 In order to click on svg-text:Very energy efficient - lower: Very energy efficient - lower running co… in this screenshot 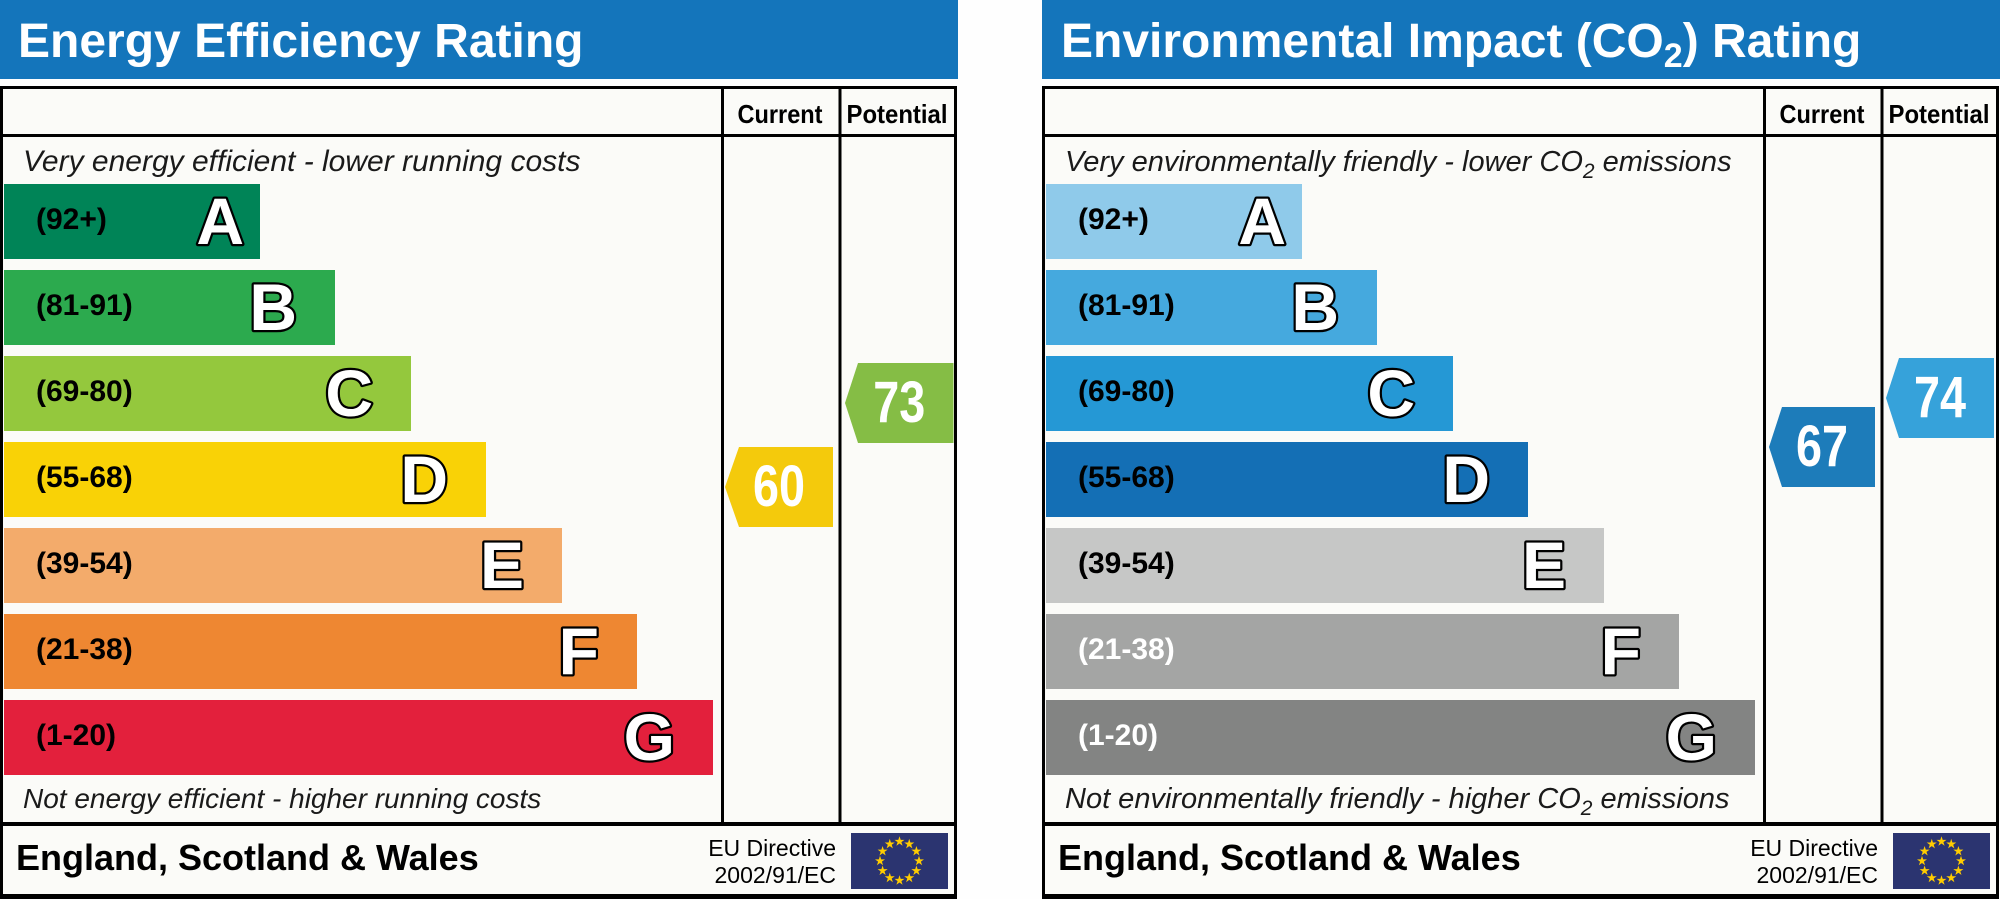, I will do `click(301, 161)`.